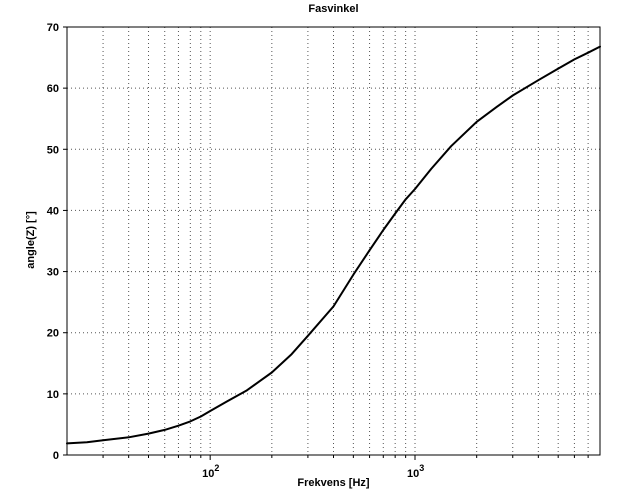 Image resolution: width=623 pixels, height=497 pixels. What do you see at coordinates (53, 28) in the screenshot?
I see `y-tick-label: 70` at bounding box center [53, 28].